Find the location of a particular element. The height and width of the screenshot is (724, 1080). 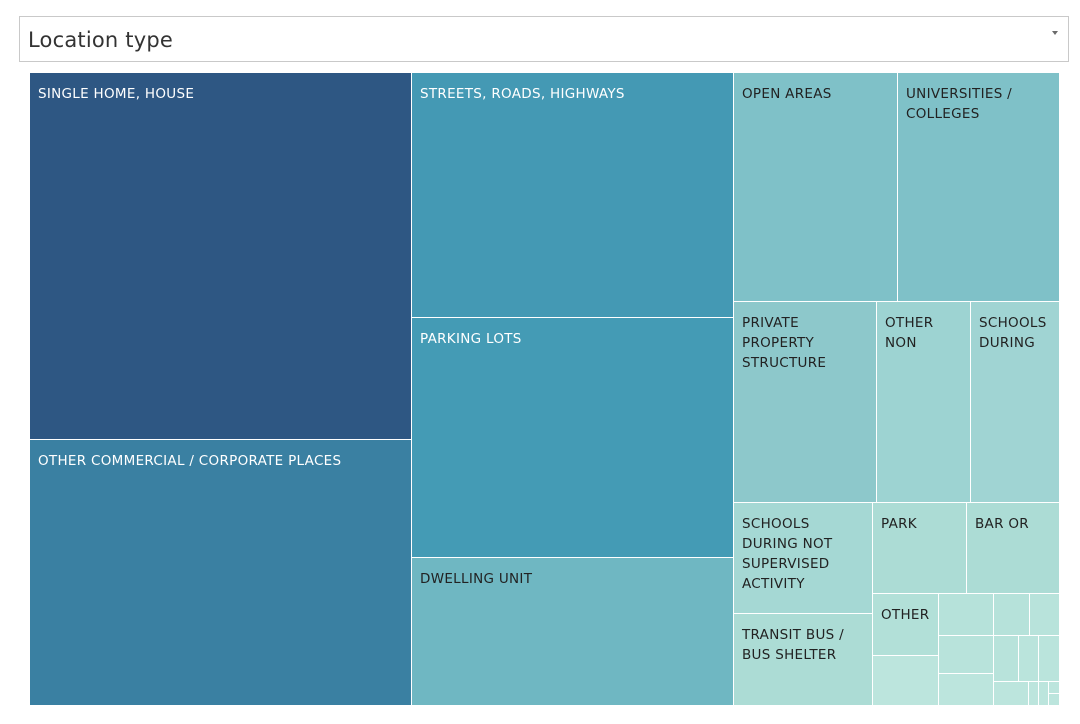

treemap-tile-label: TRANSIT BUS / BUS SHELTER is located at coordinates (793, 645).